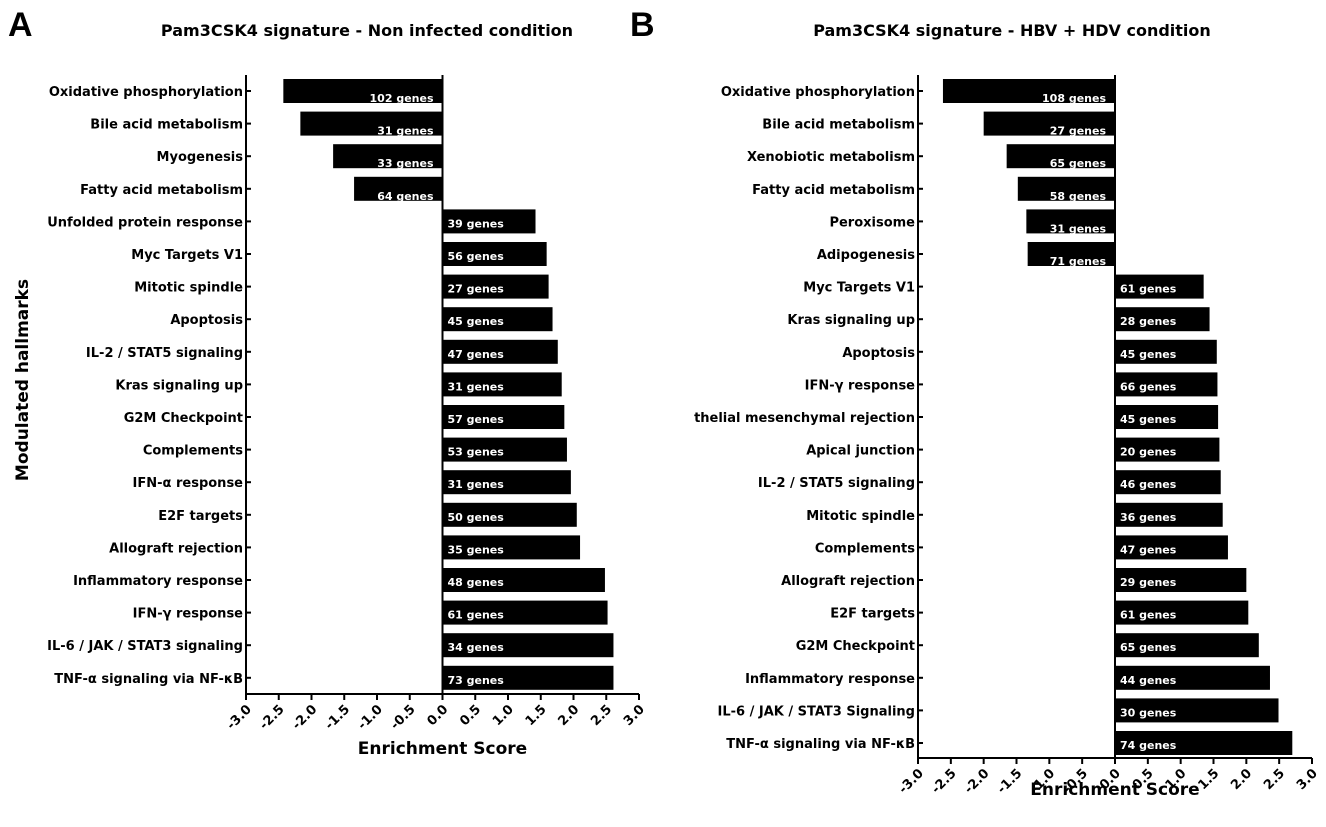 This screenshot has width=1326, height=827. Describe the element at coordinates (1074, 98) in the screenshot. I see `gene-count-label: 108 genes` at that location.